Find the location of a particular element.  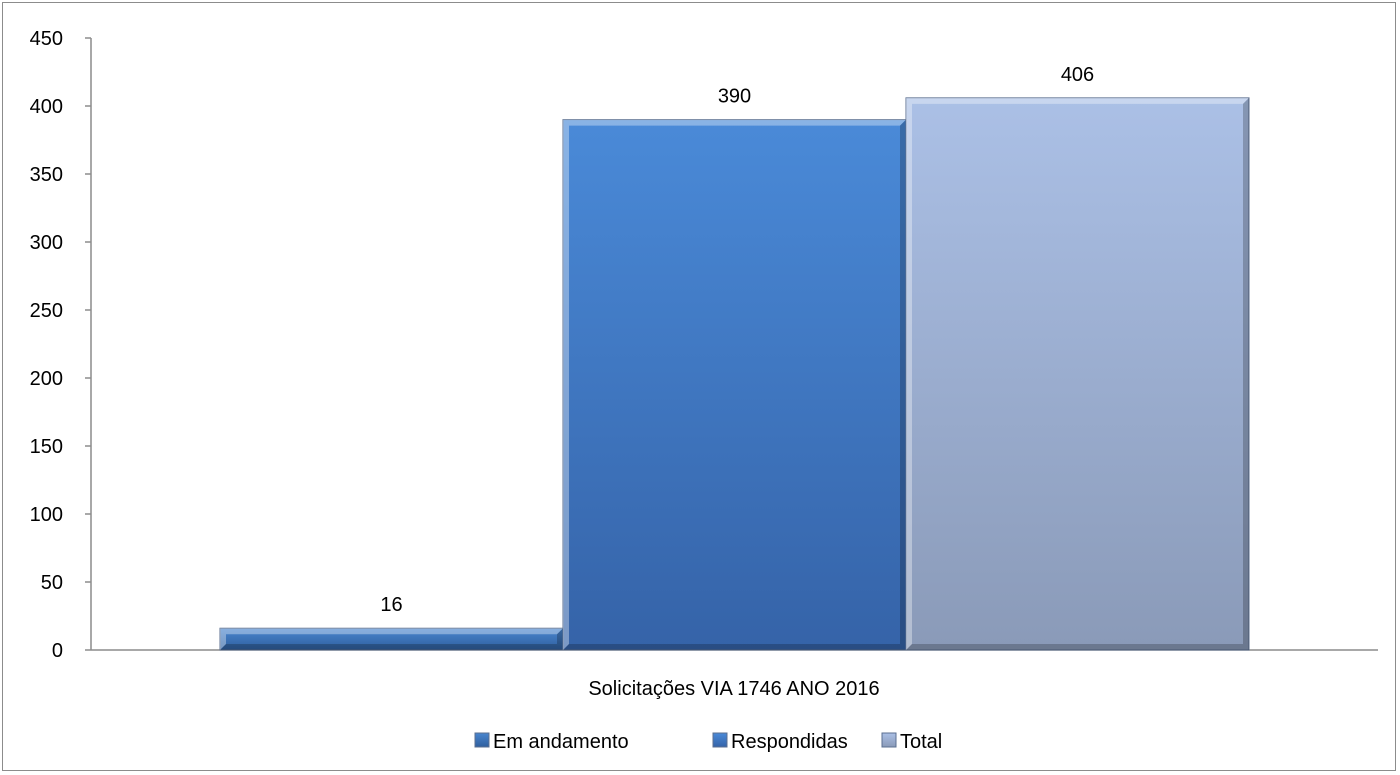

y-tick-label: 300 is located at coordinates (46, 243).